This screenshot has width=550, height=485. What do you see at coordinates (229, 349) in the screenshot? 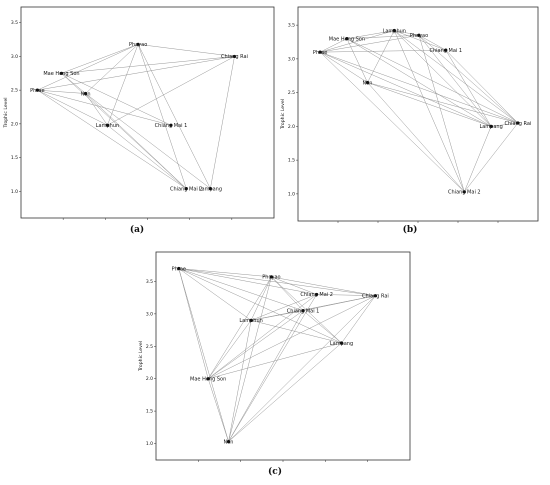
I see `edge-lamphun-mae-hong-son` at bounding box center [229, 349].